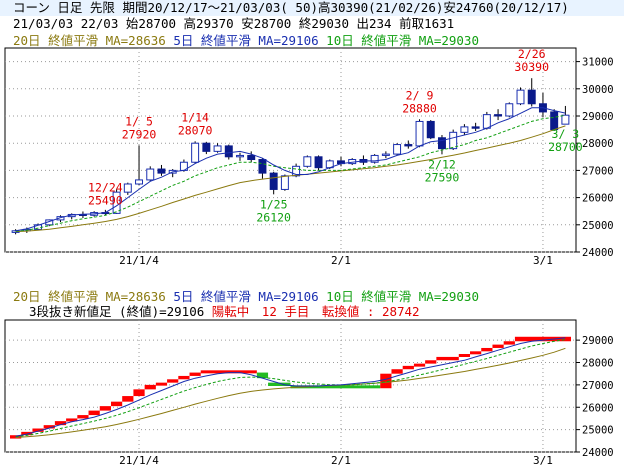 This screenshot has height=473, width=624. I want to click on renko-info: 3段抜き新値足 (終値)=29106 陽転中 12 手目 転換値 : 28742, so click(224, 311).